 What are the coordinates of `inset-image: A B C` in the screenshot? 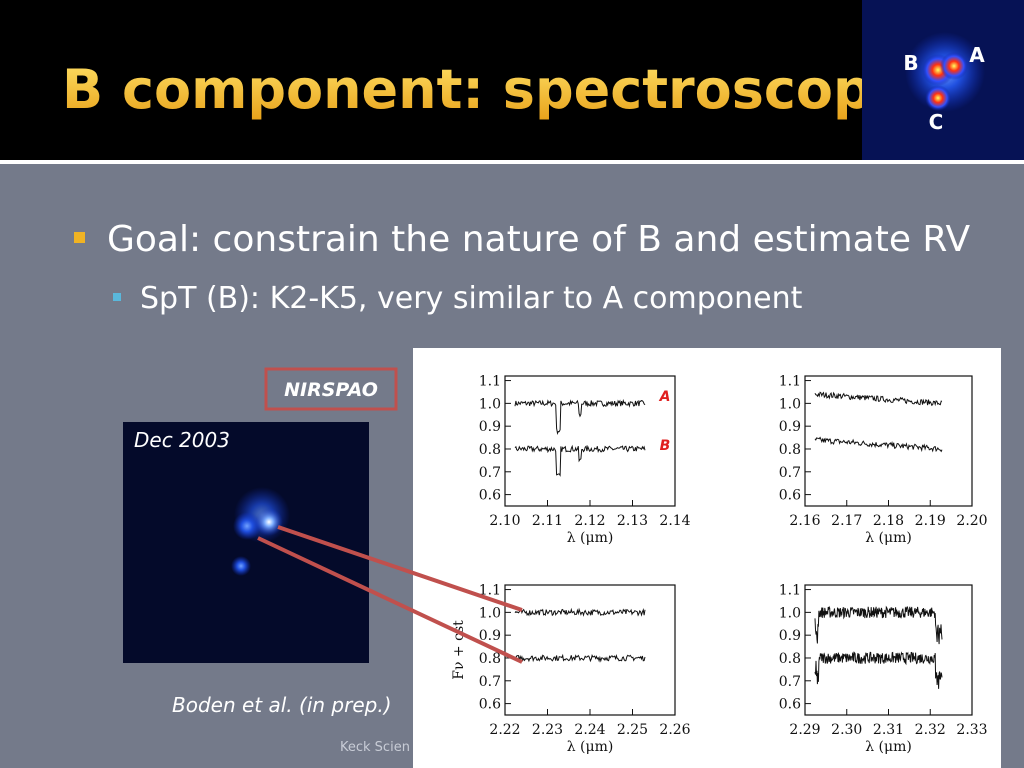 It's located at (943, 80).